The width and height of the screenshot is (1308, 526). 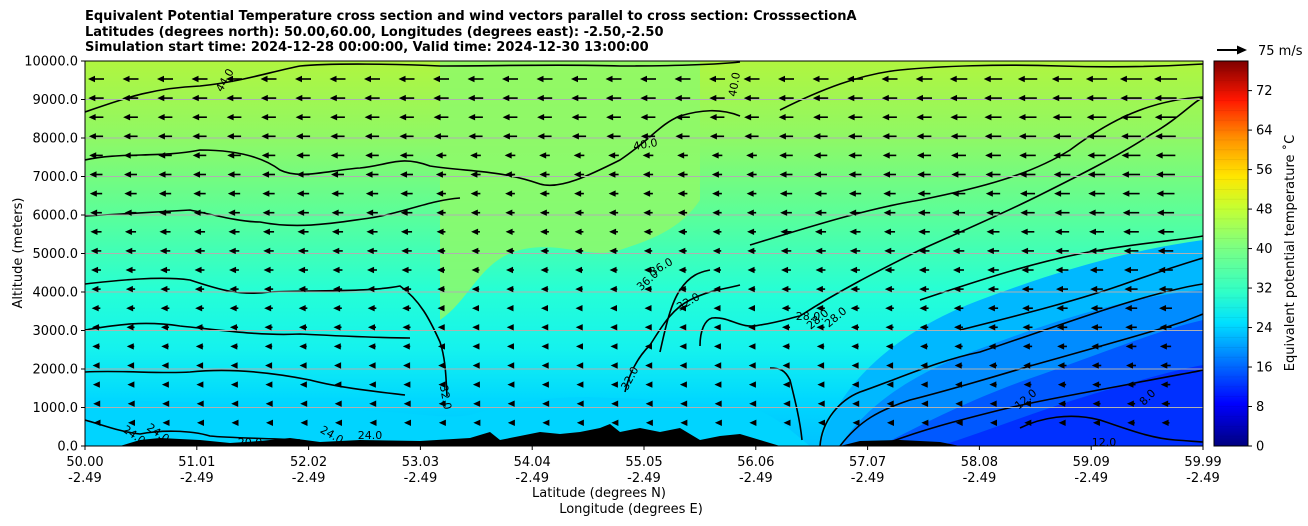 I want to click on y-tick-label: 7000.0, so click(x=56, y=177).